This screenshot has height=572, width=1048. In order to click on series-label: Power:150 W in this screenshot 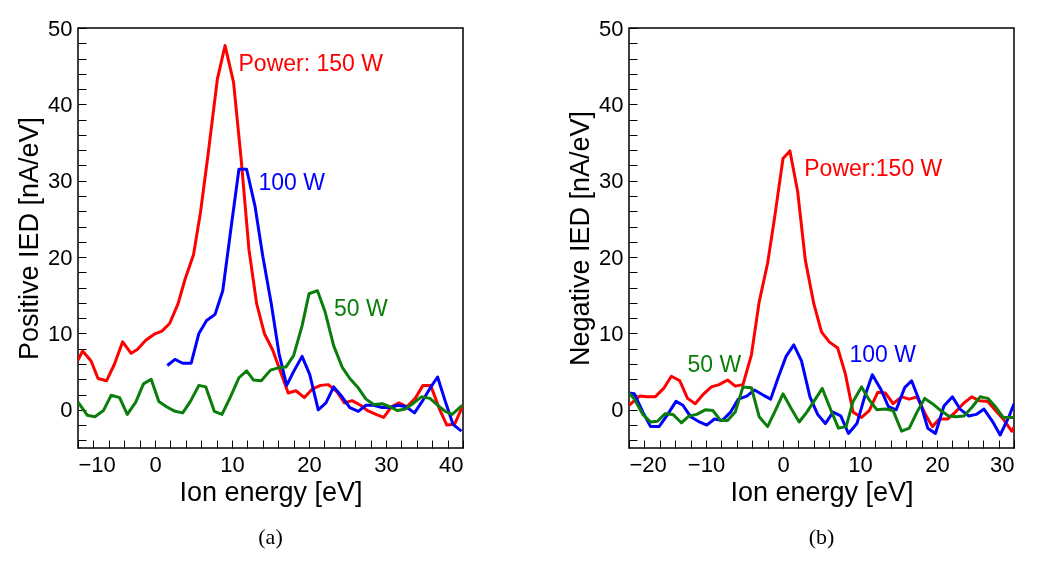, I will do `click(873, 167)`.